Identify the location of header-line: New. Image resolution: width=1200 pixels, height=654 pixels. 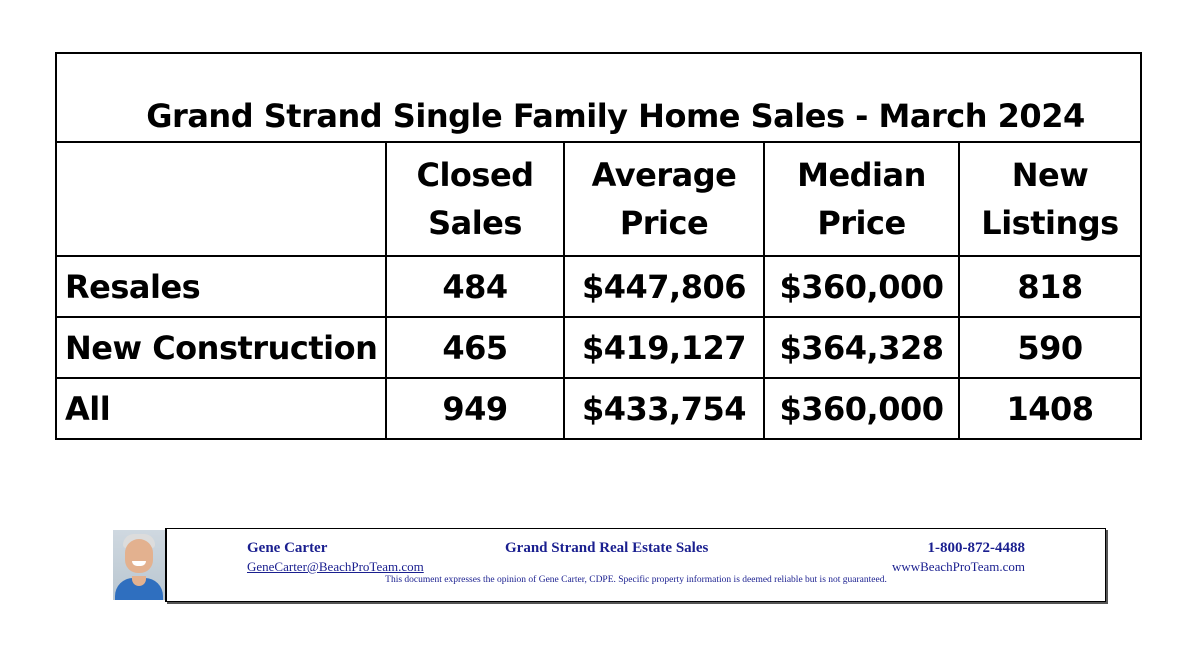
(1050, 175).